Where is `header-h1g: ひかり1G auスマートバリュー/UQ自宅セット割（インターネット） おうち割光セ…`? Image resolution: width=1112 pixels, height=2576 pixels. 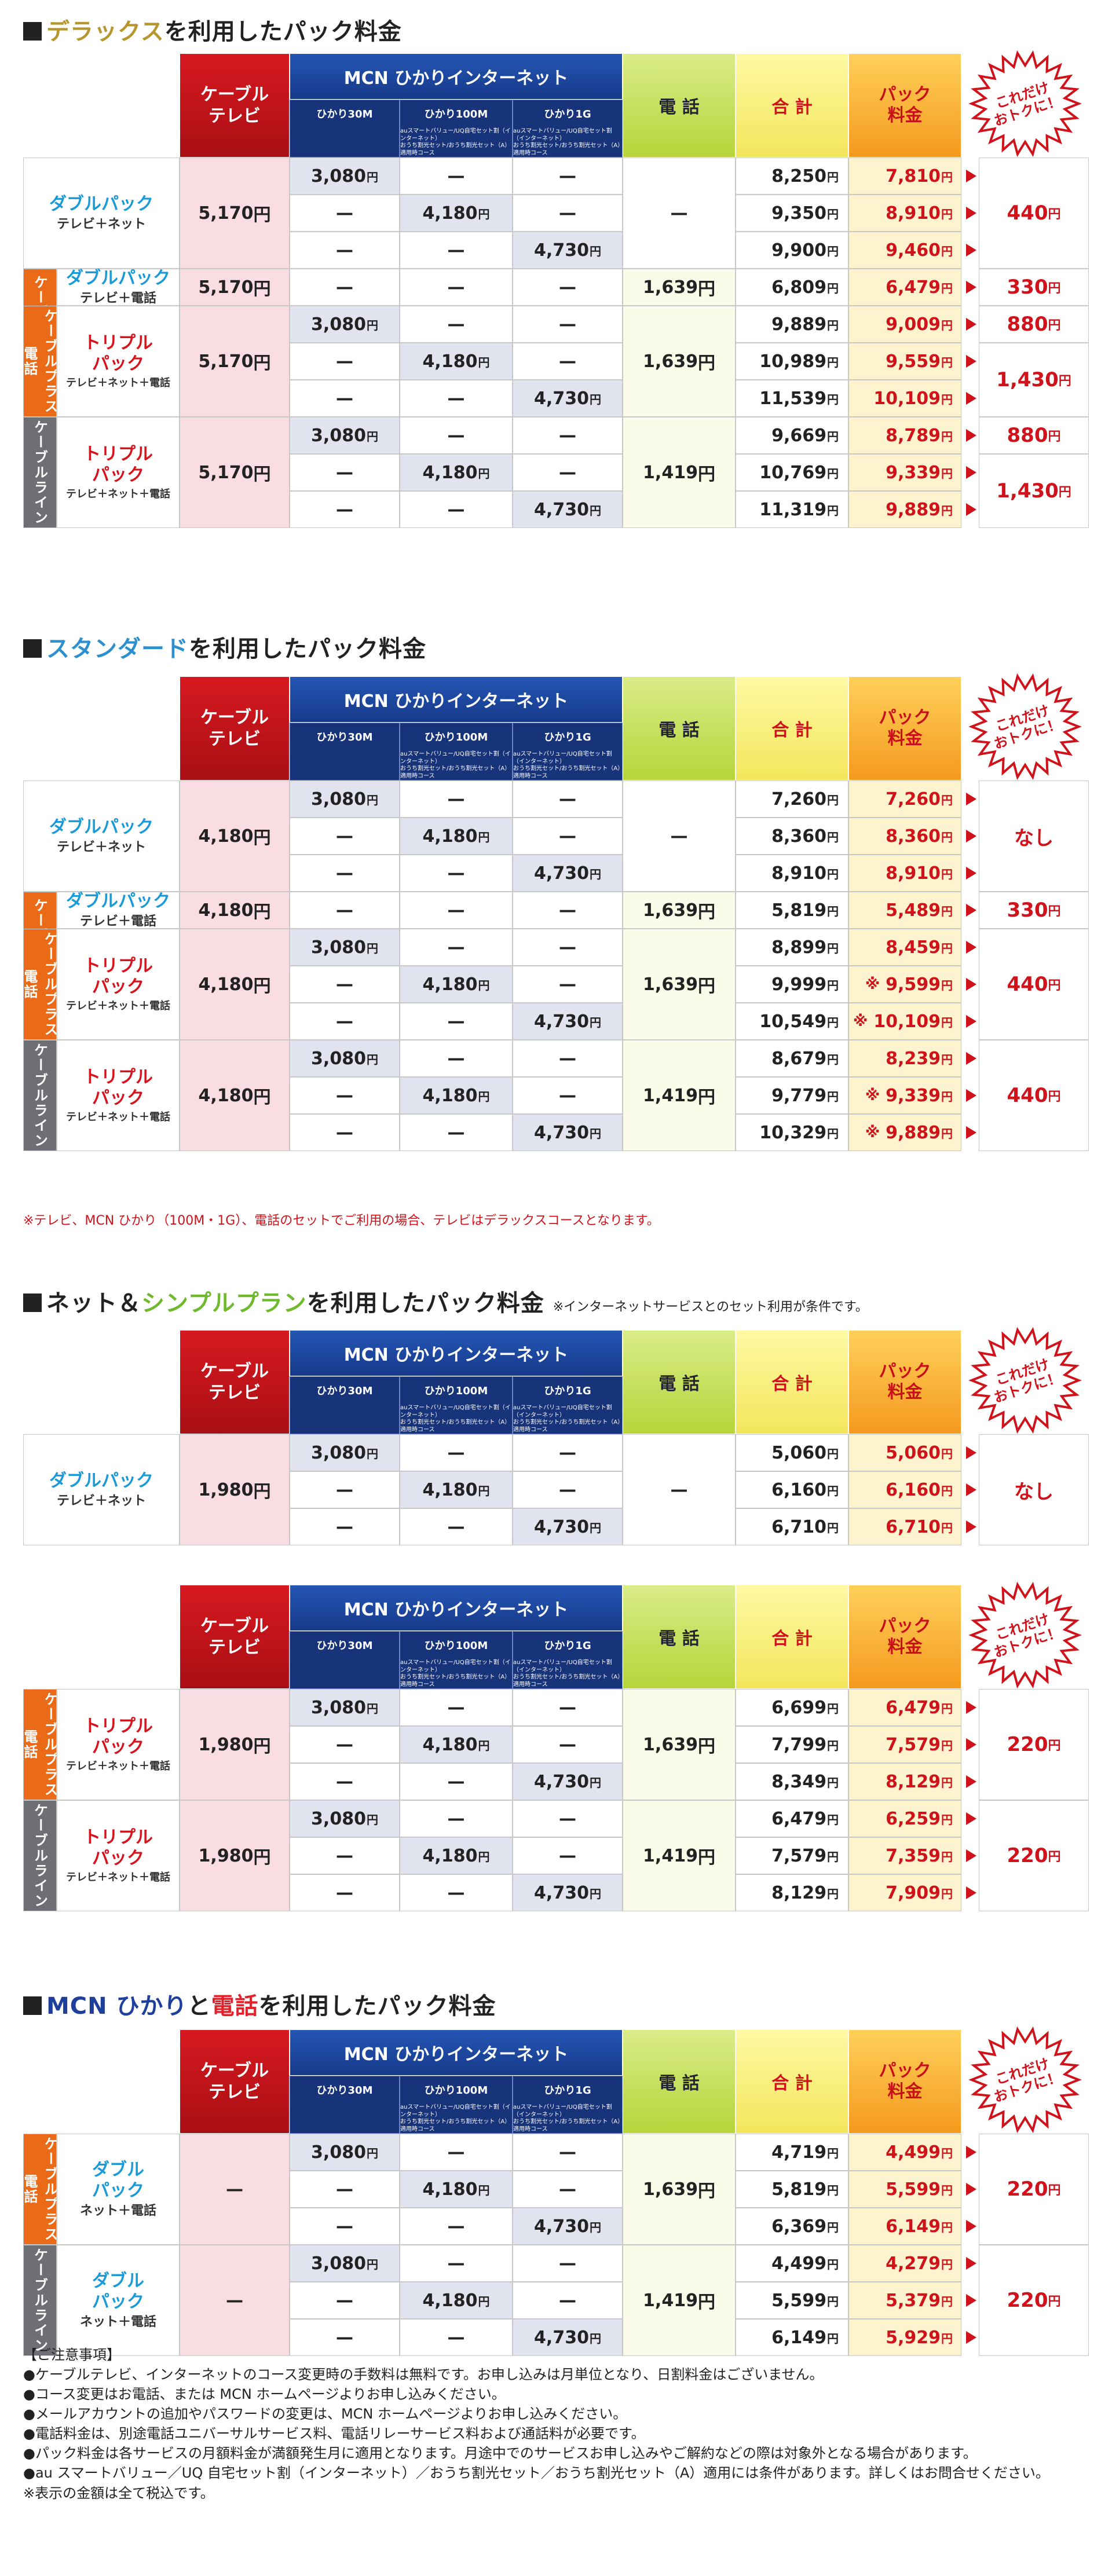
header-h1g: ひかり1G auスマートバリュー/UQ自宅セット割（インターネット） おうち割光セ… is located at coordinates (568, 1660).